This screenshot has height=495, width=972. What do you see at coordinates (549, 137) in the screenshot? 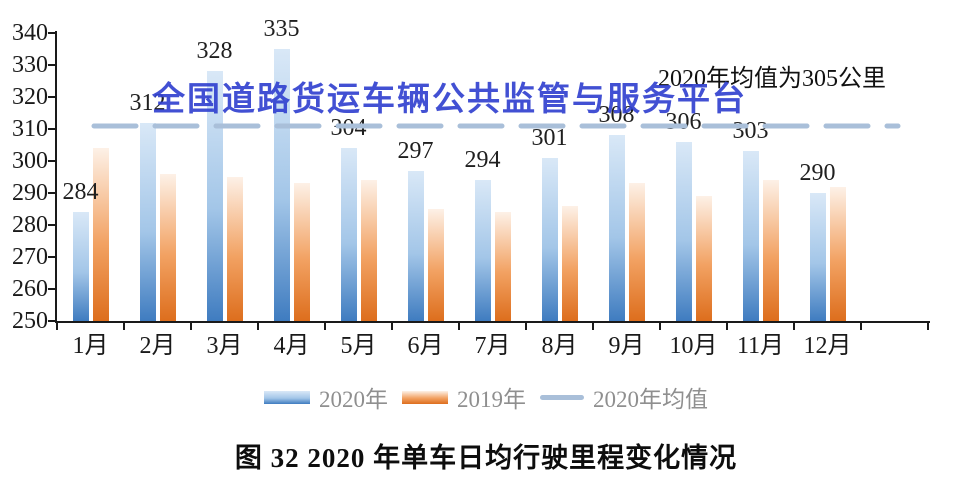
I see `data-label-2020: 301` at bounding box center [549, 137].